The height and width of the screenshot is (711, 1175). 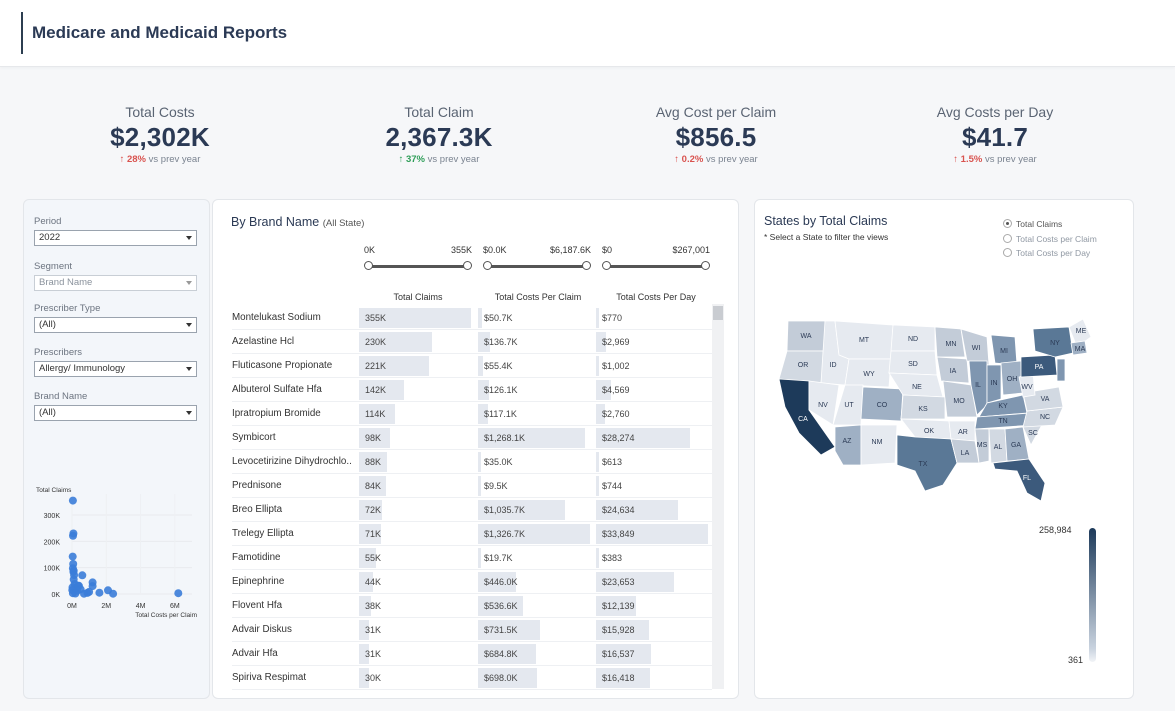 I want to click on table-row: Prednisone 84K $9.5K $744, so click(x=472, y=486).